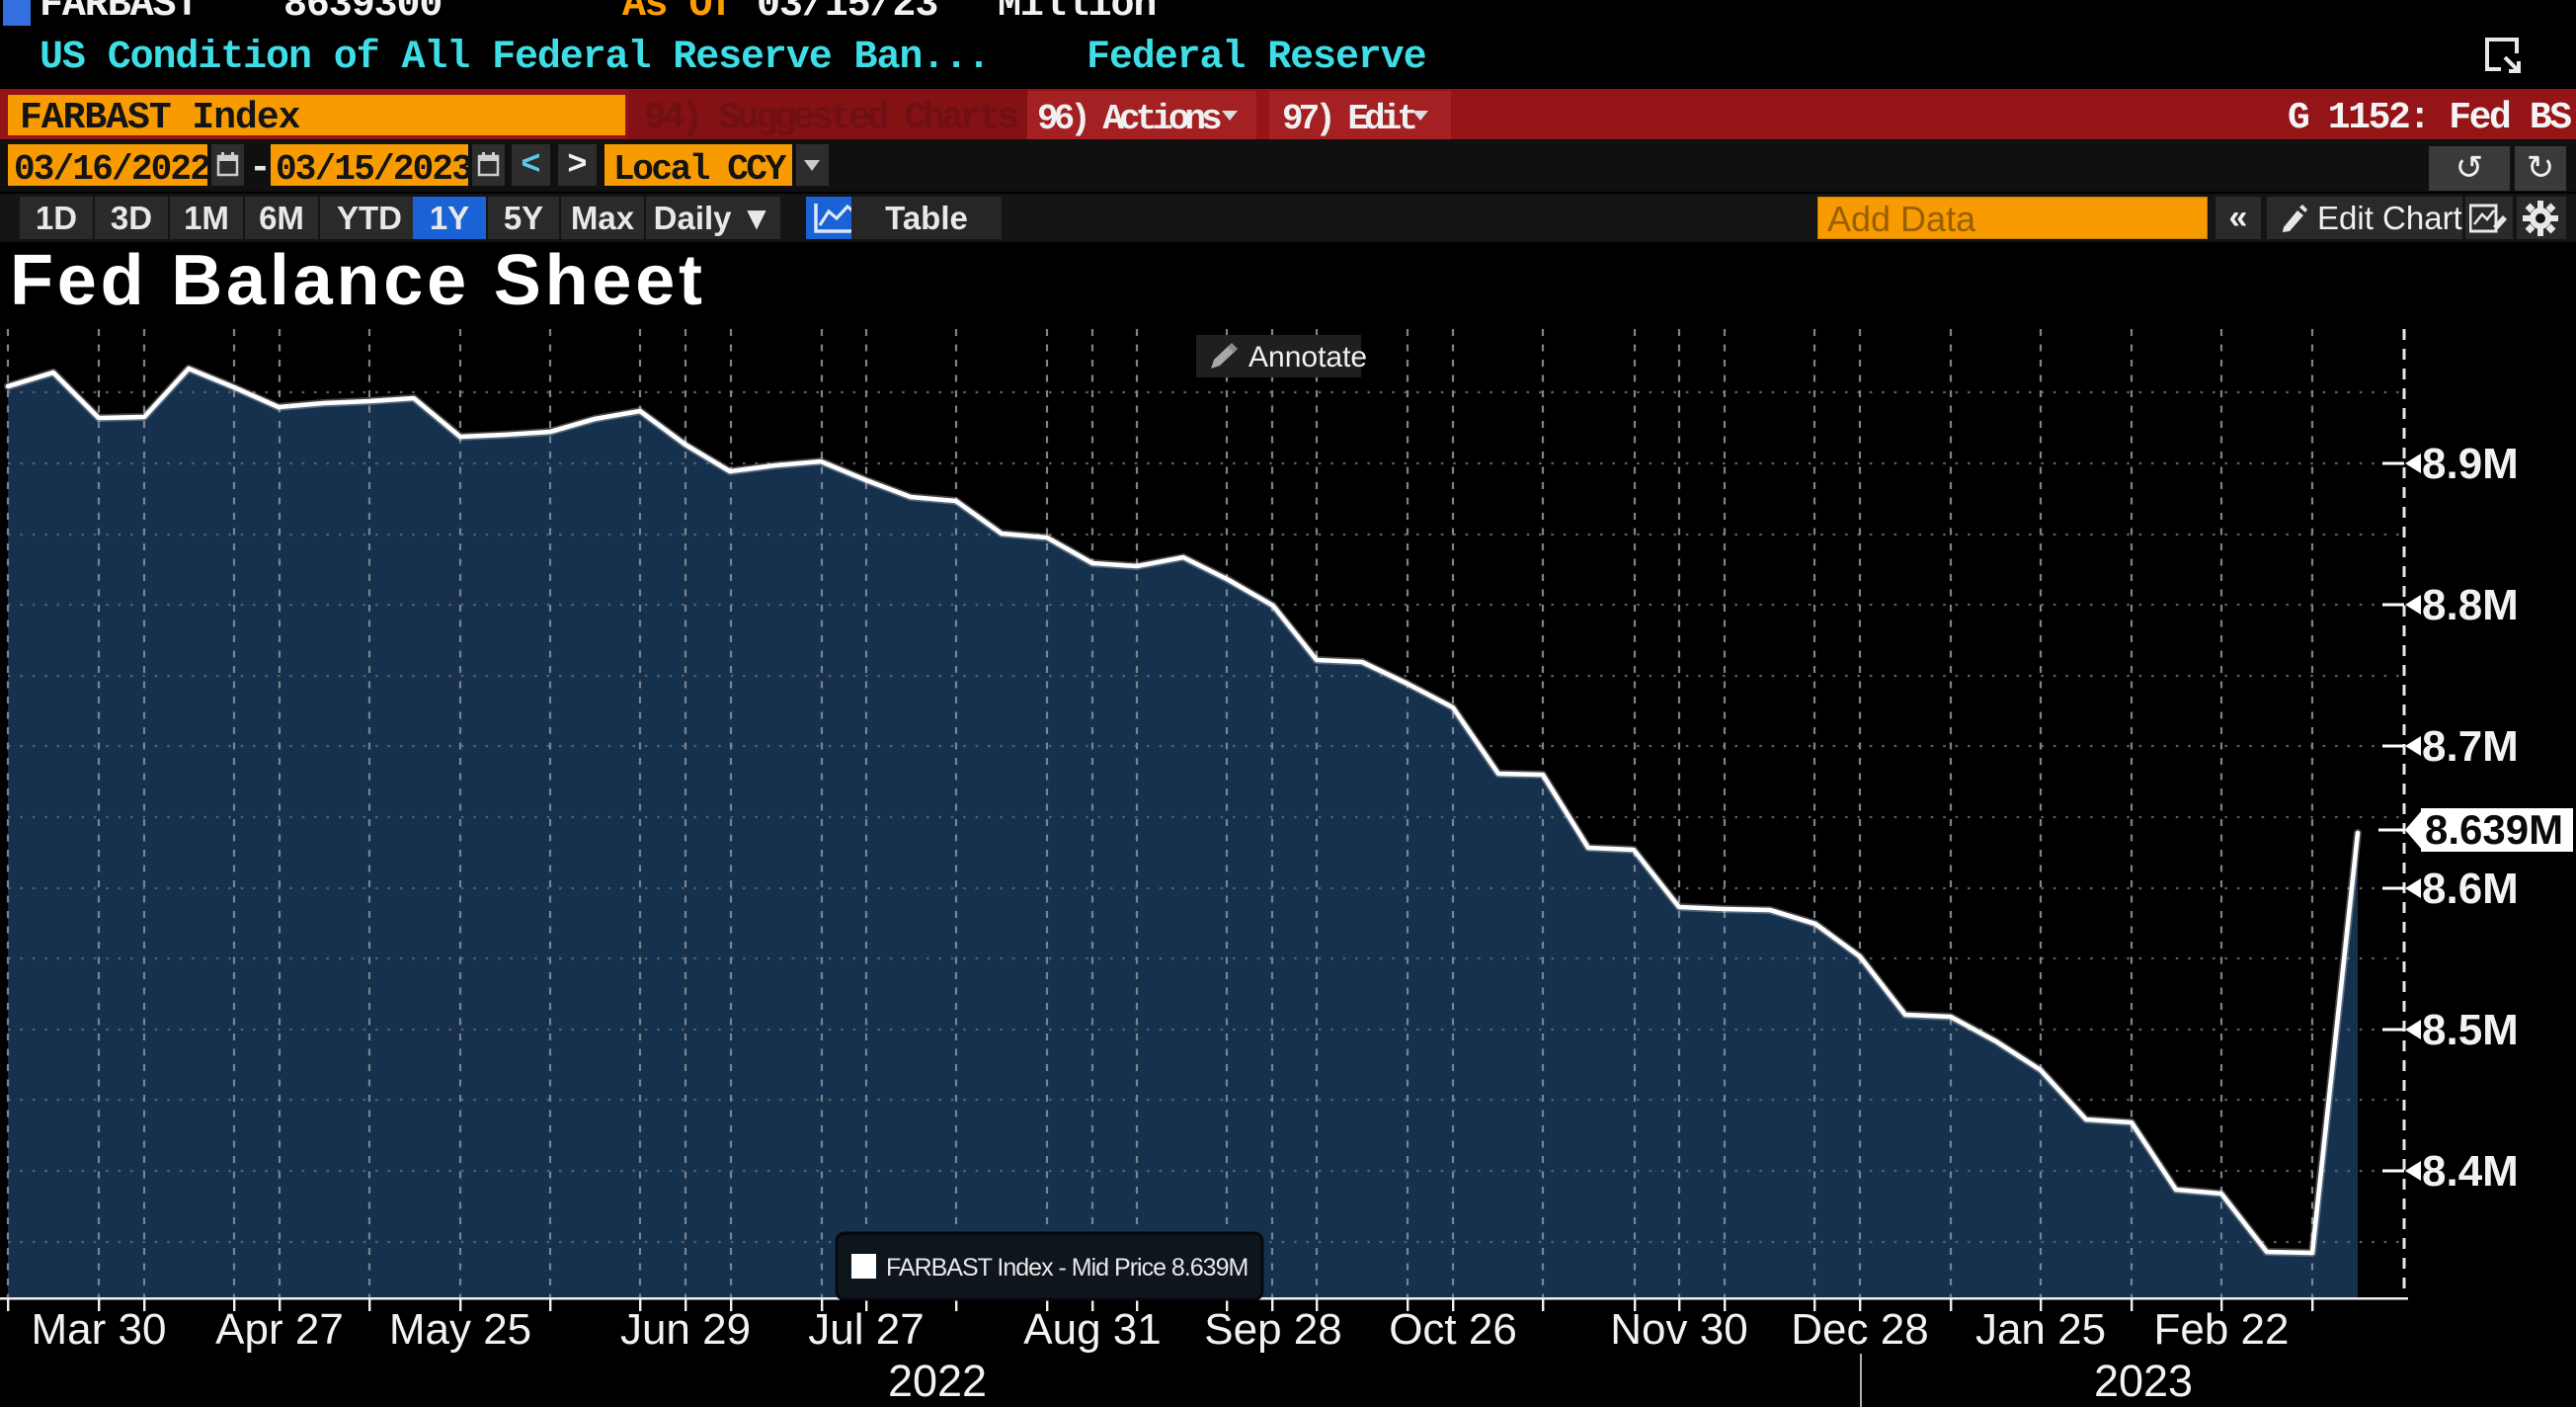  Describe the element at coordinates (2470, 464) in the screenshot. I see `svg-text: 8.9M` at that location.